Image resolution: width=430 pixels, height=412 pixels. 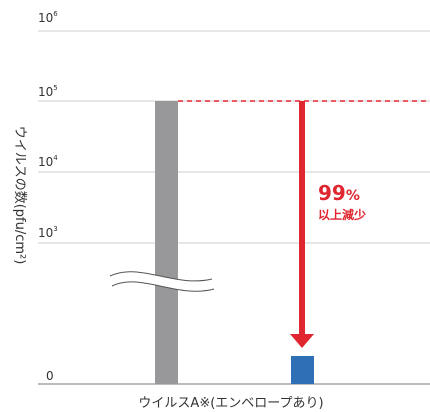 I want to click on y-tick-1e5: 10⁵, so click(x=48, y=91).